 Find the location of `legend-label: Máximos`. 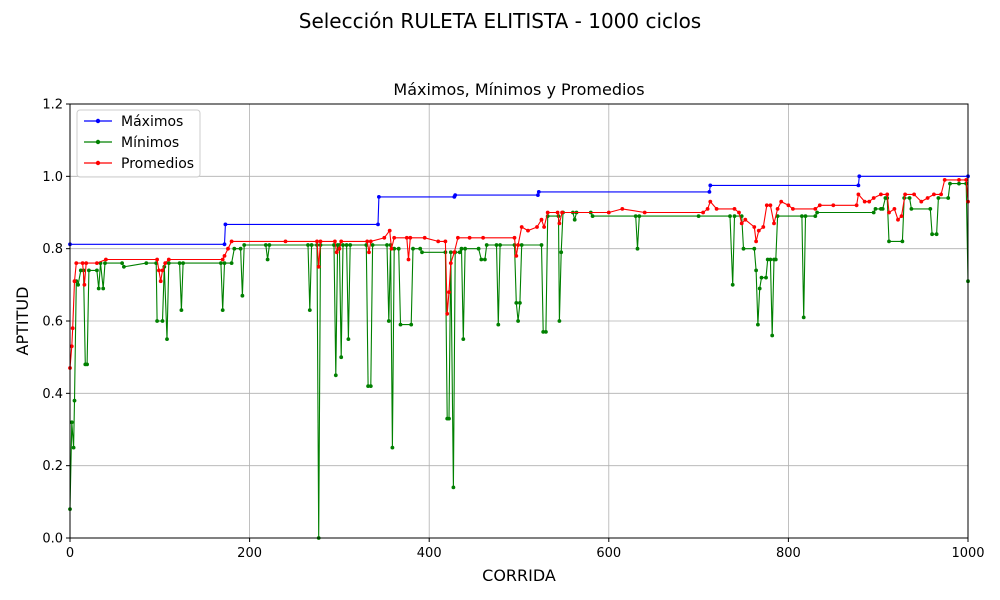

legend-label: Máximos is located at coordinates (152, 122).